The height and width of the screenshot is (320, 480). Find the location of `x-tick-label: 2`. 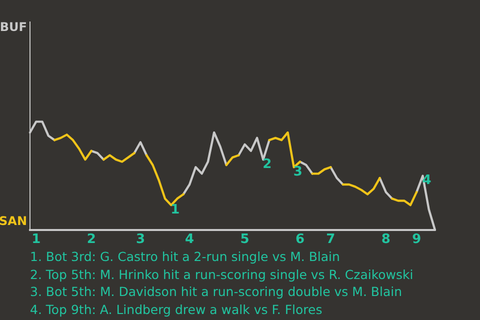

x-tick-label: 2 is located at coordinates (91, 240).